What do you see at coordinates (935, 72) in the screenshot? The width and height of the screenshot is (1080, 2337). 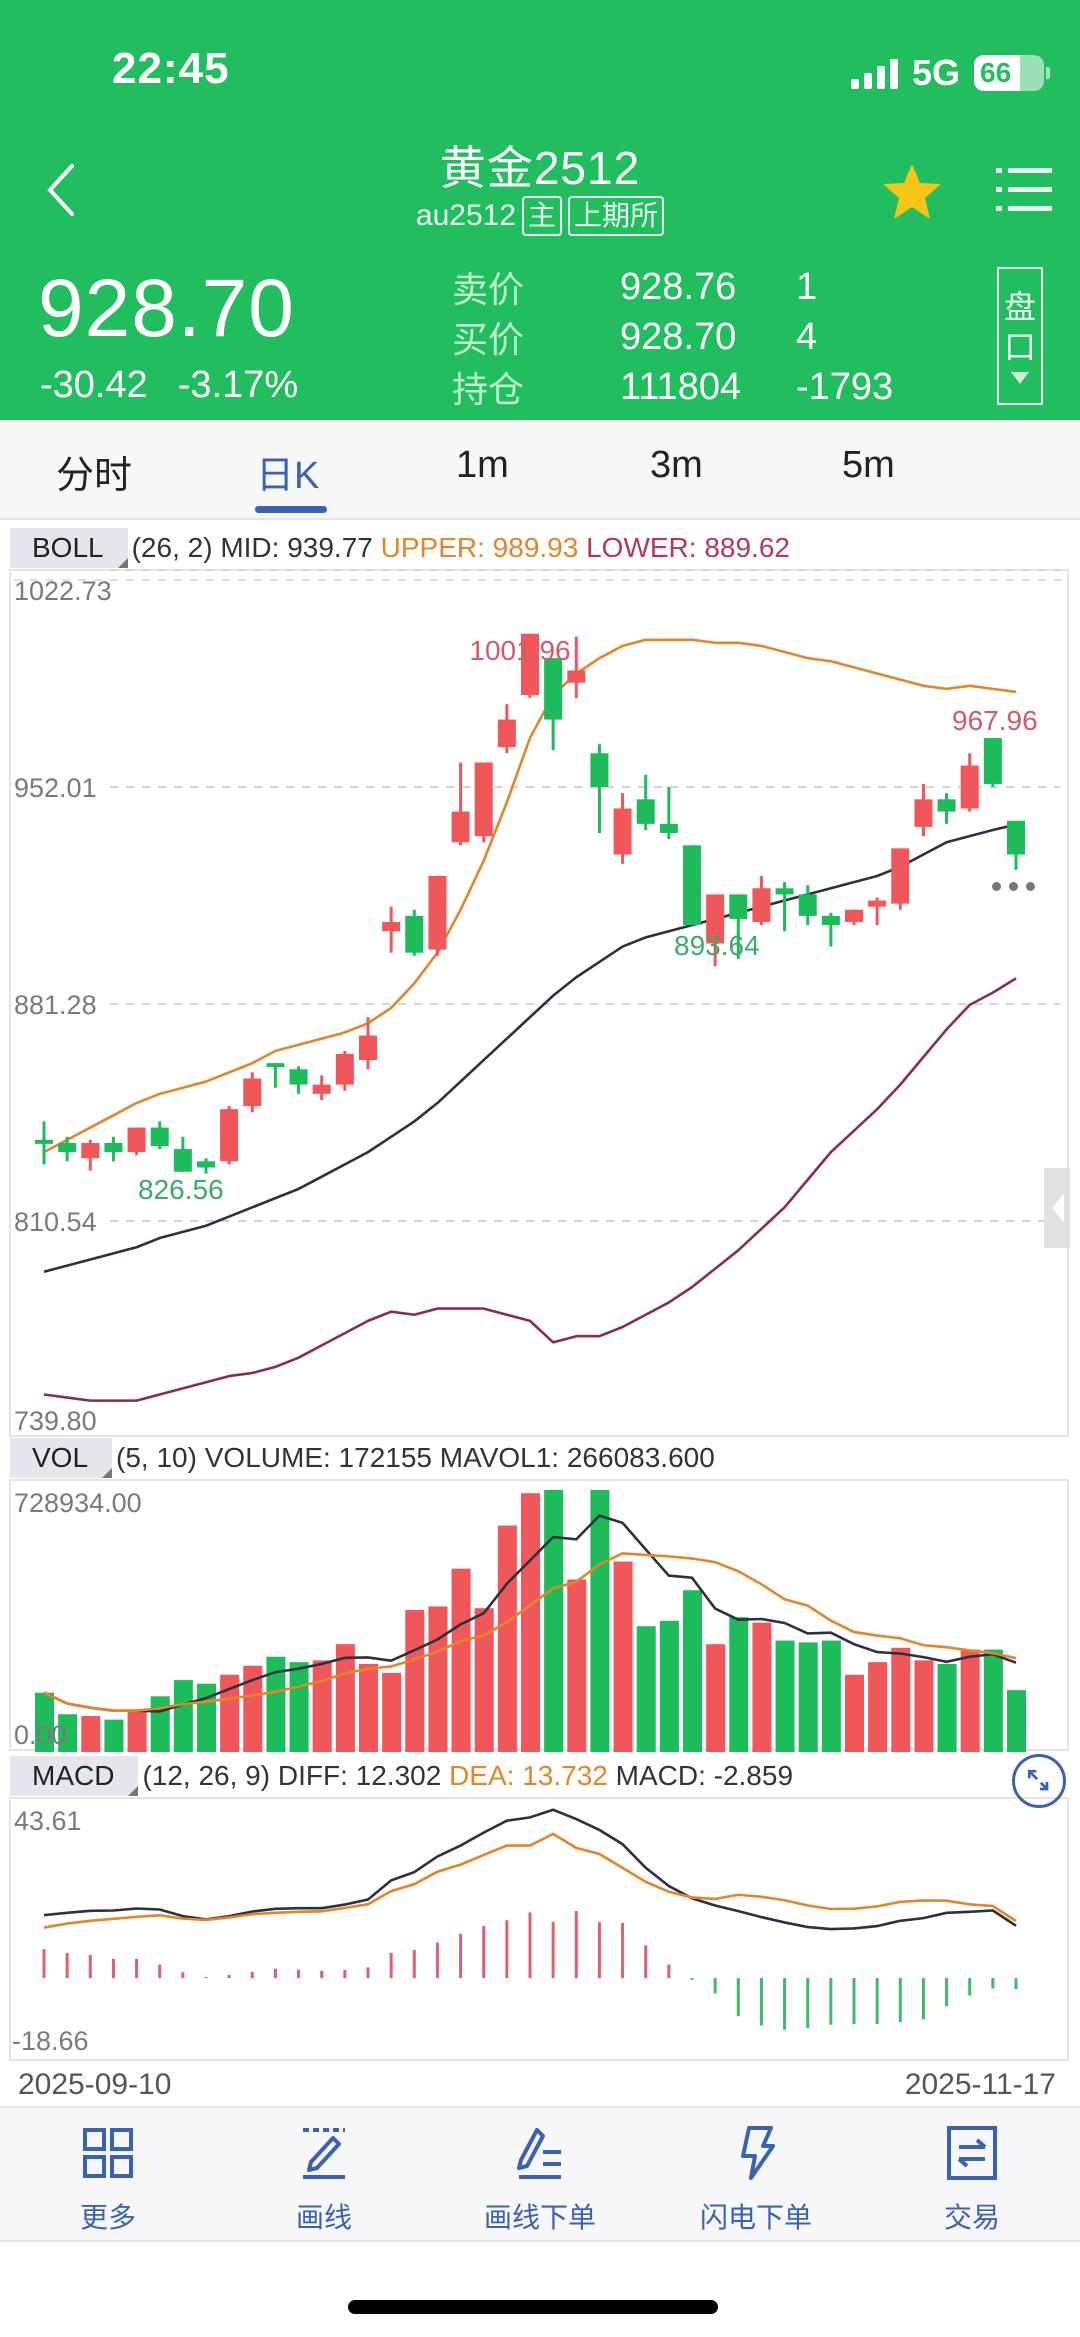 I see `network-type: 5G` at bounding box center [935, 72].